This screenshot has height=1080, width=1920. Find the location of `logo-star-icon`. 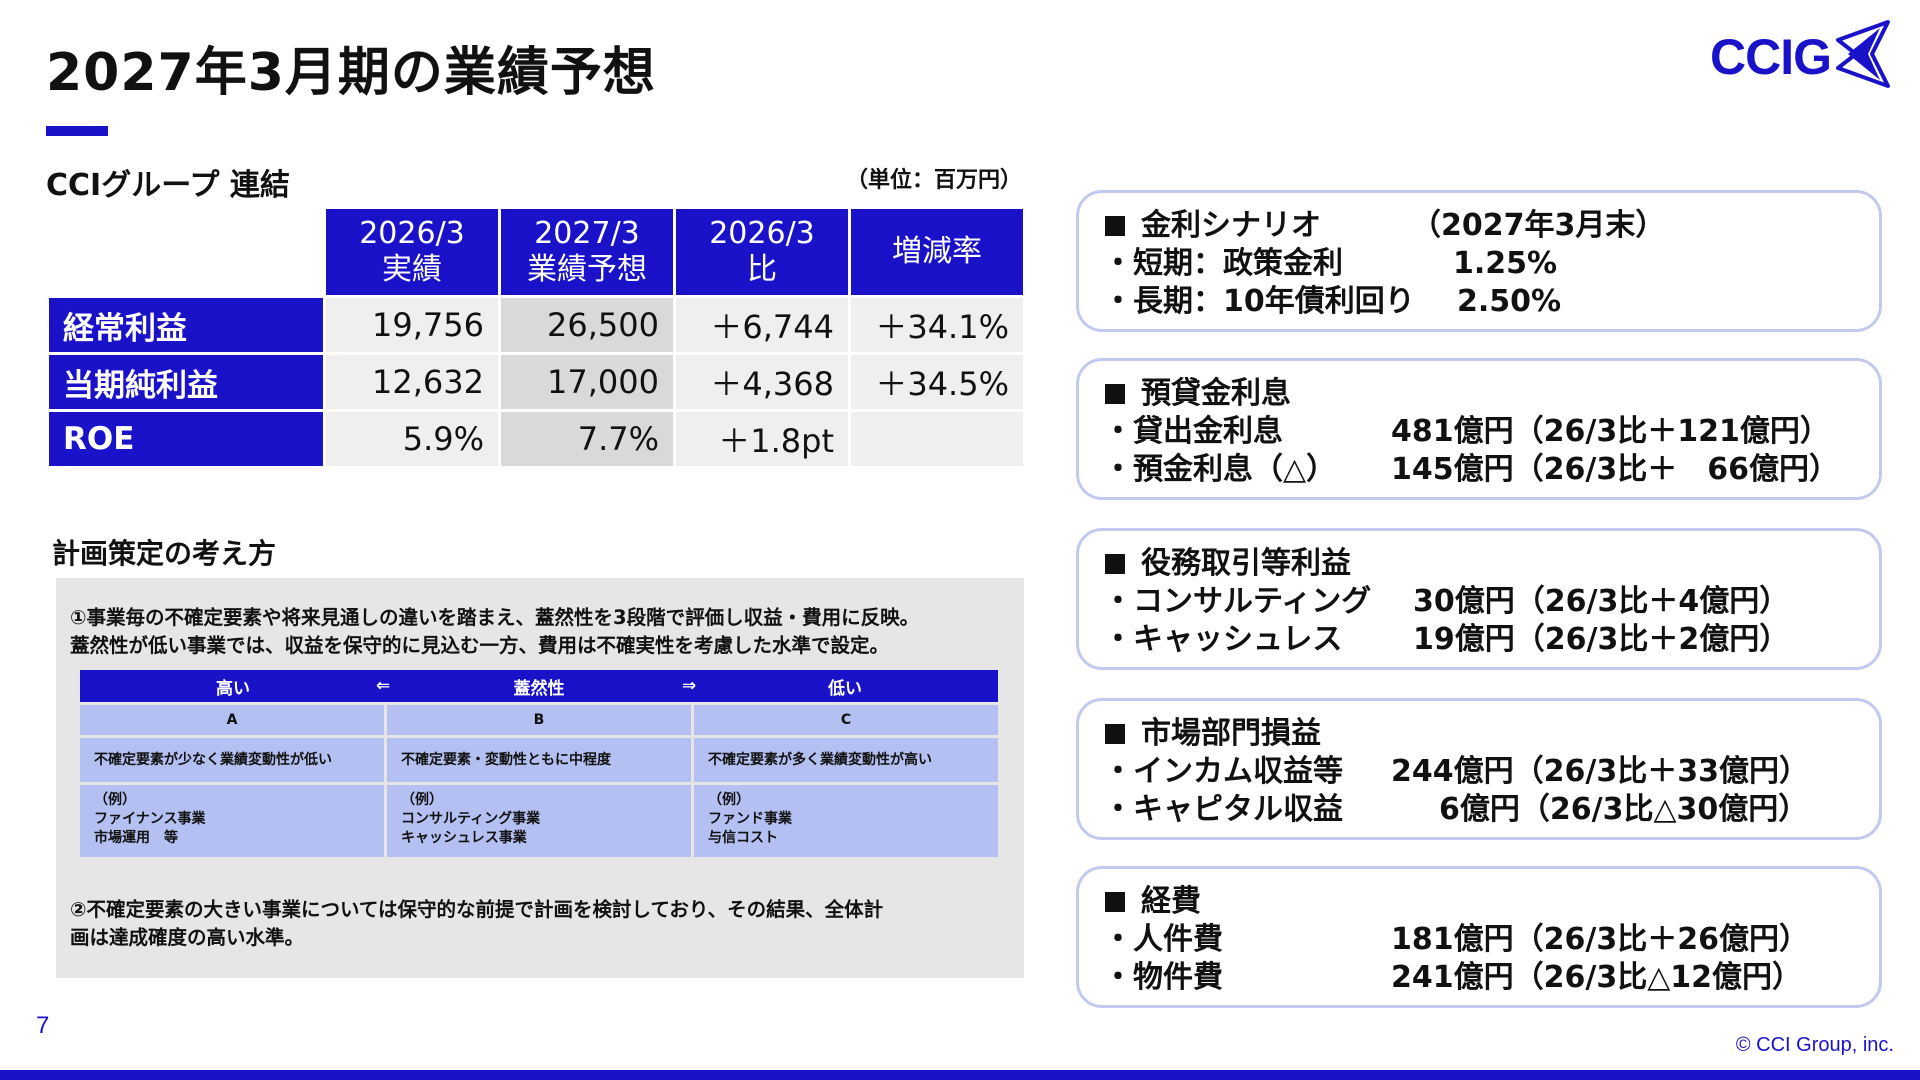

logo-star-icon is located at coordinates (1863, 54).